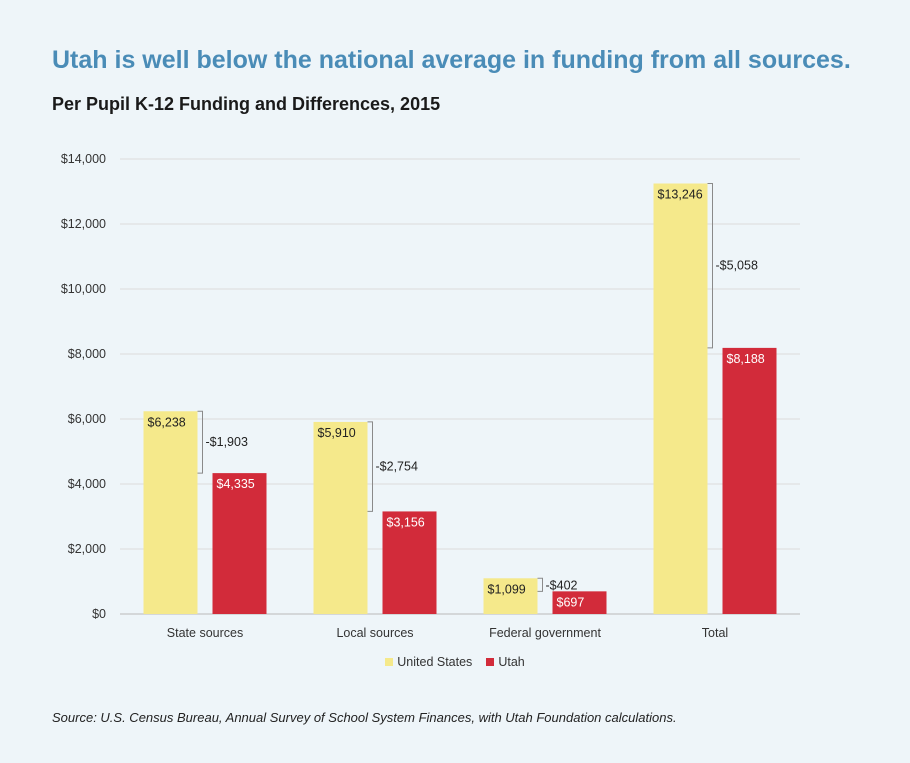 Image resolution: width=910 pixels, height=763 pixels. I want to click on legend-label-utah: Utah, so click(511, 662).